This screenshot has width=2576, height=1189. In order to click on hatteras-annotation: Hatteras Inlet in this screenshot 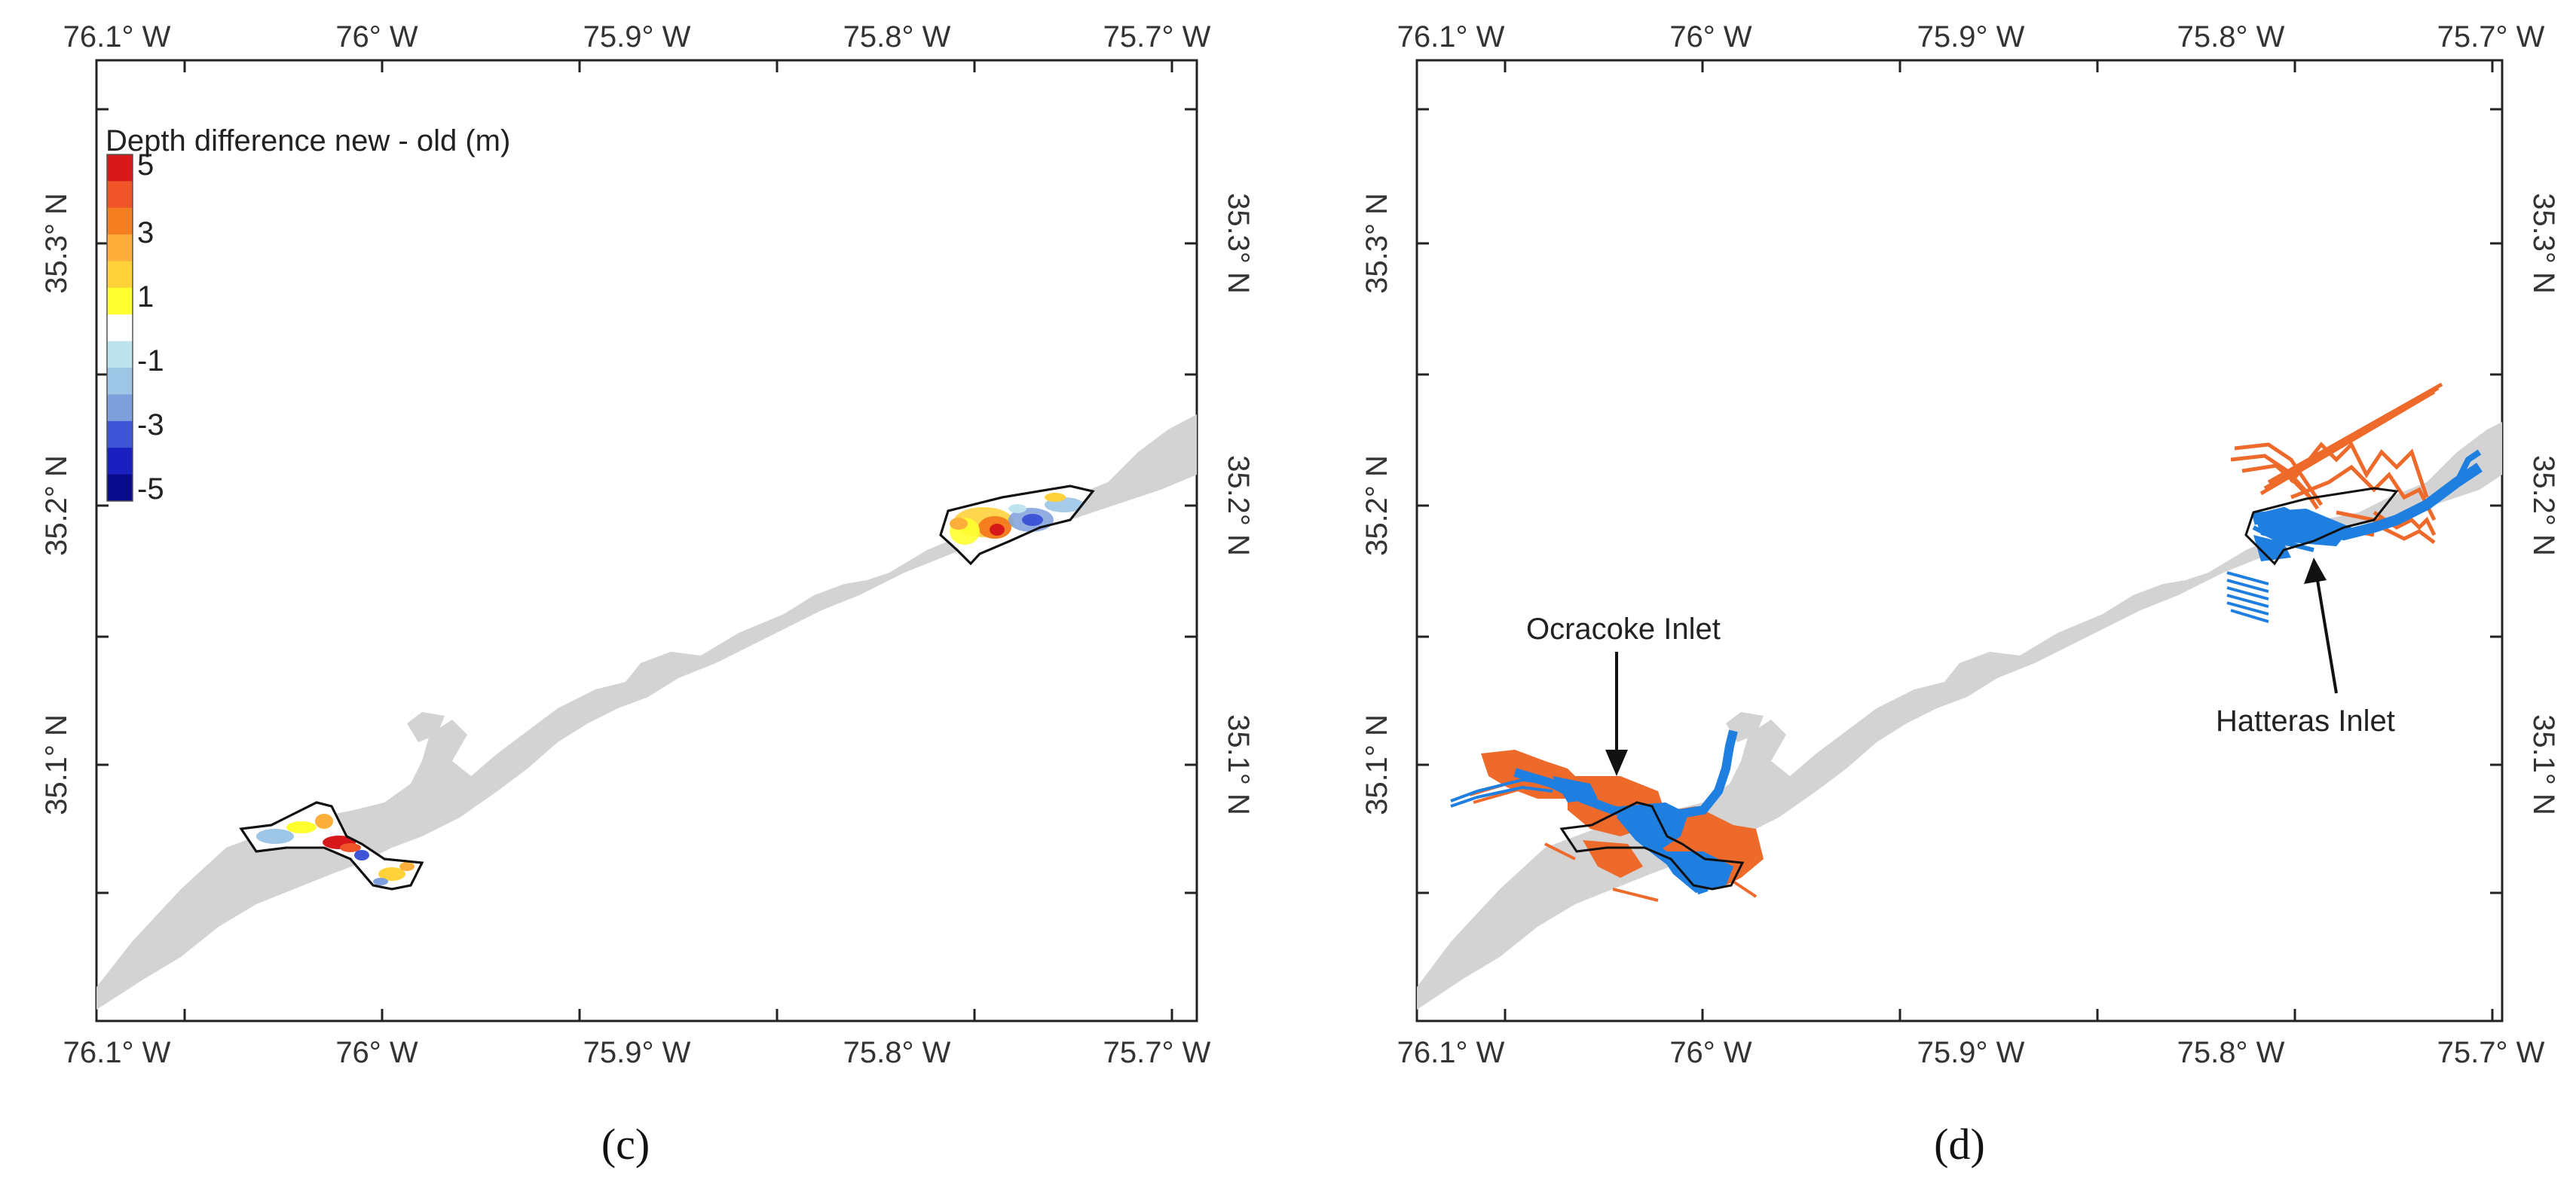, I will do `click(2305, 648)`.